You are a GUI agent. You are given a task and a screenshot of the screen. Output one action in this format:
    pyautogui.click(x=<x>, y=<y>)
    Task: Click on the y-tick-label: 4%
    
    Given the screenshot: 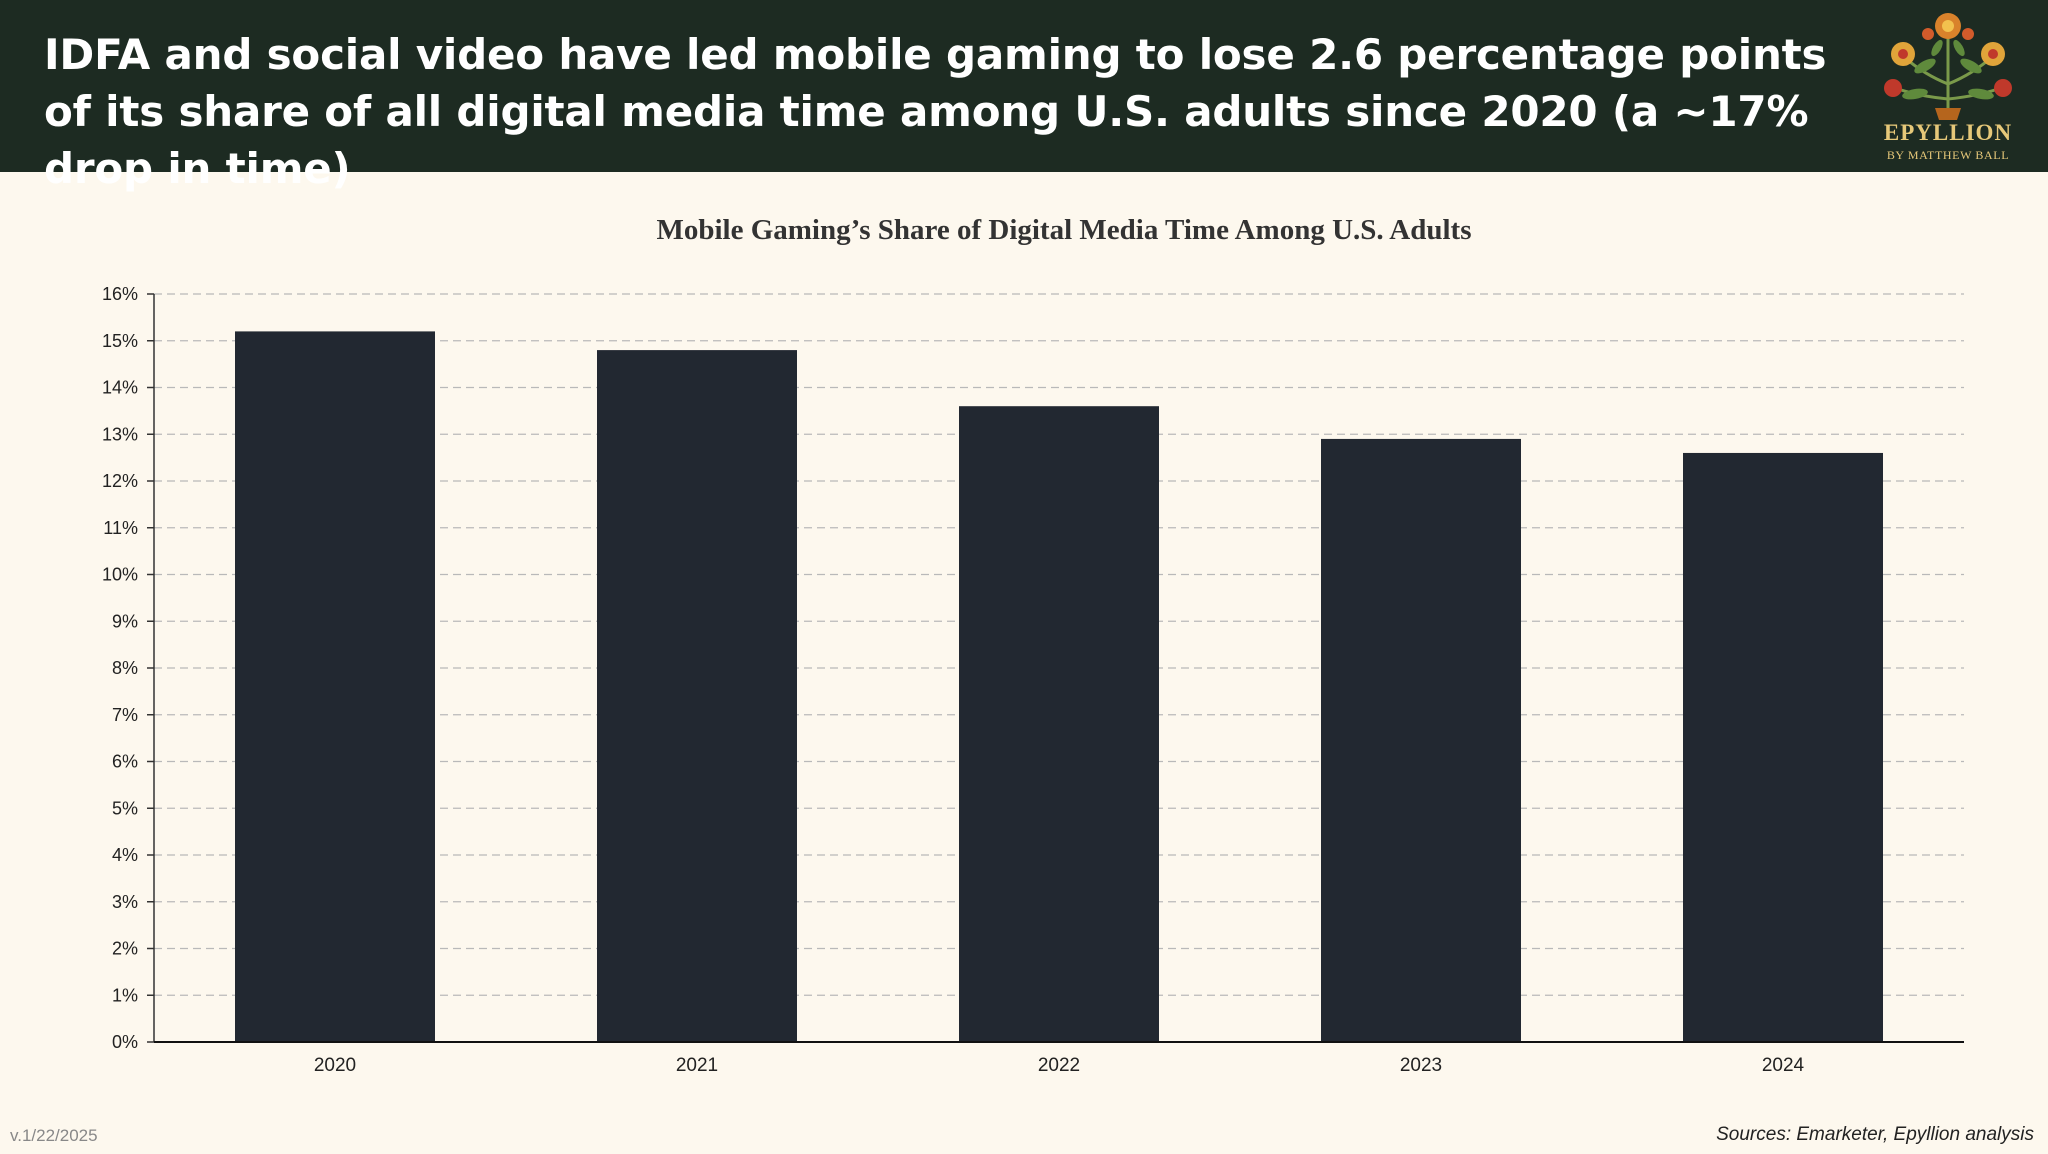 What is the action you would take?
    pyautogui.click(x=125, y=855)
    